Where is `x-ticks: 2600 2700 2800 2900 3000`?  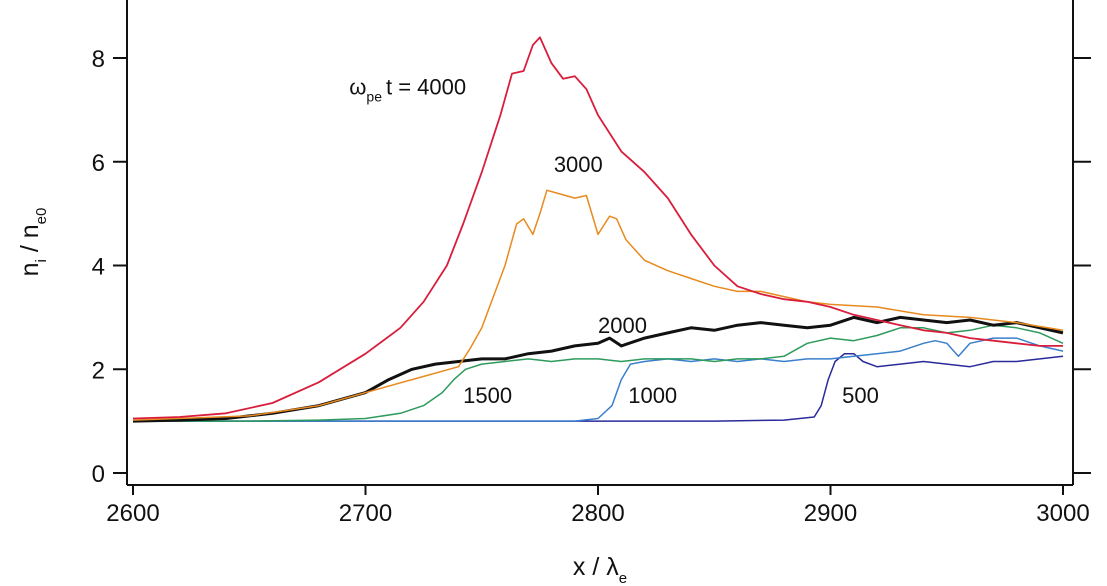 x-ticks: 2600 2700 2800 2900 3000 is located at coordinates (598, 506).